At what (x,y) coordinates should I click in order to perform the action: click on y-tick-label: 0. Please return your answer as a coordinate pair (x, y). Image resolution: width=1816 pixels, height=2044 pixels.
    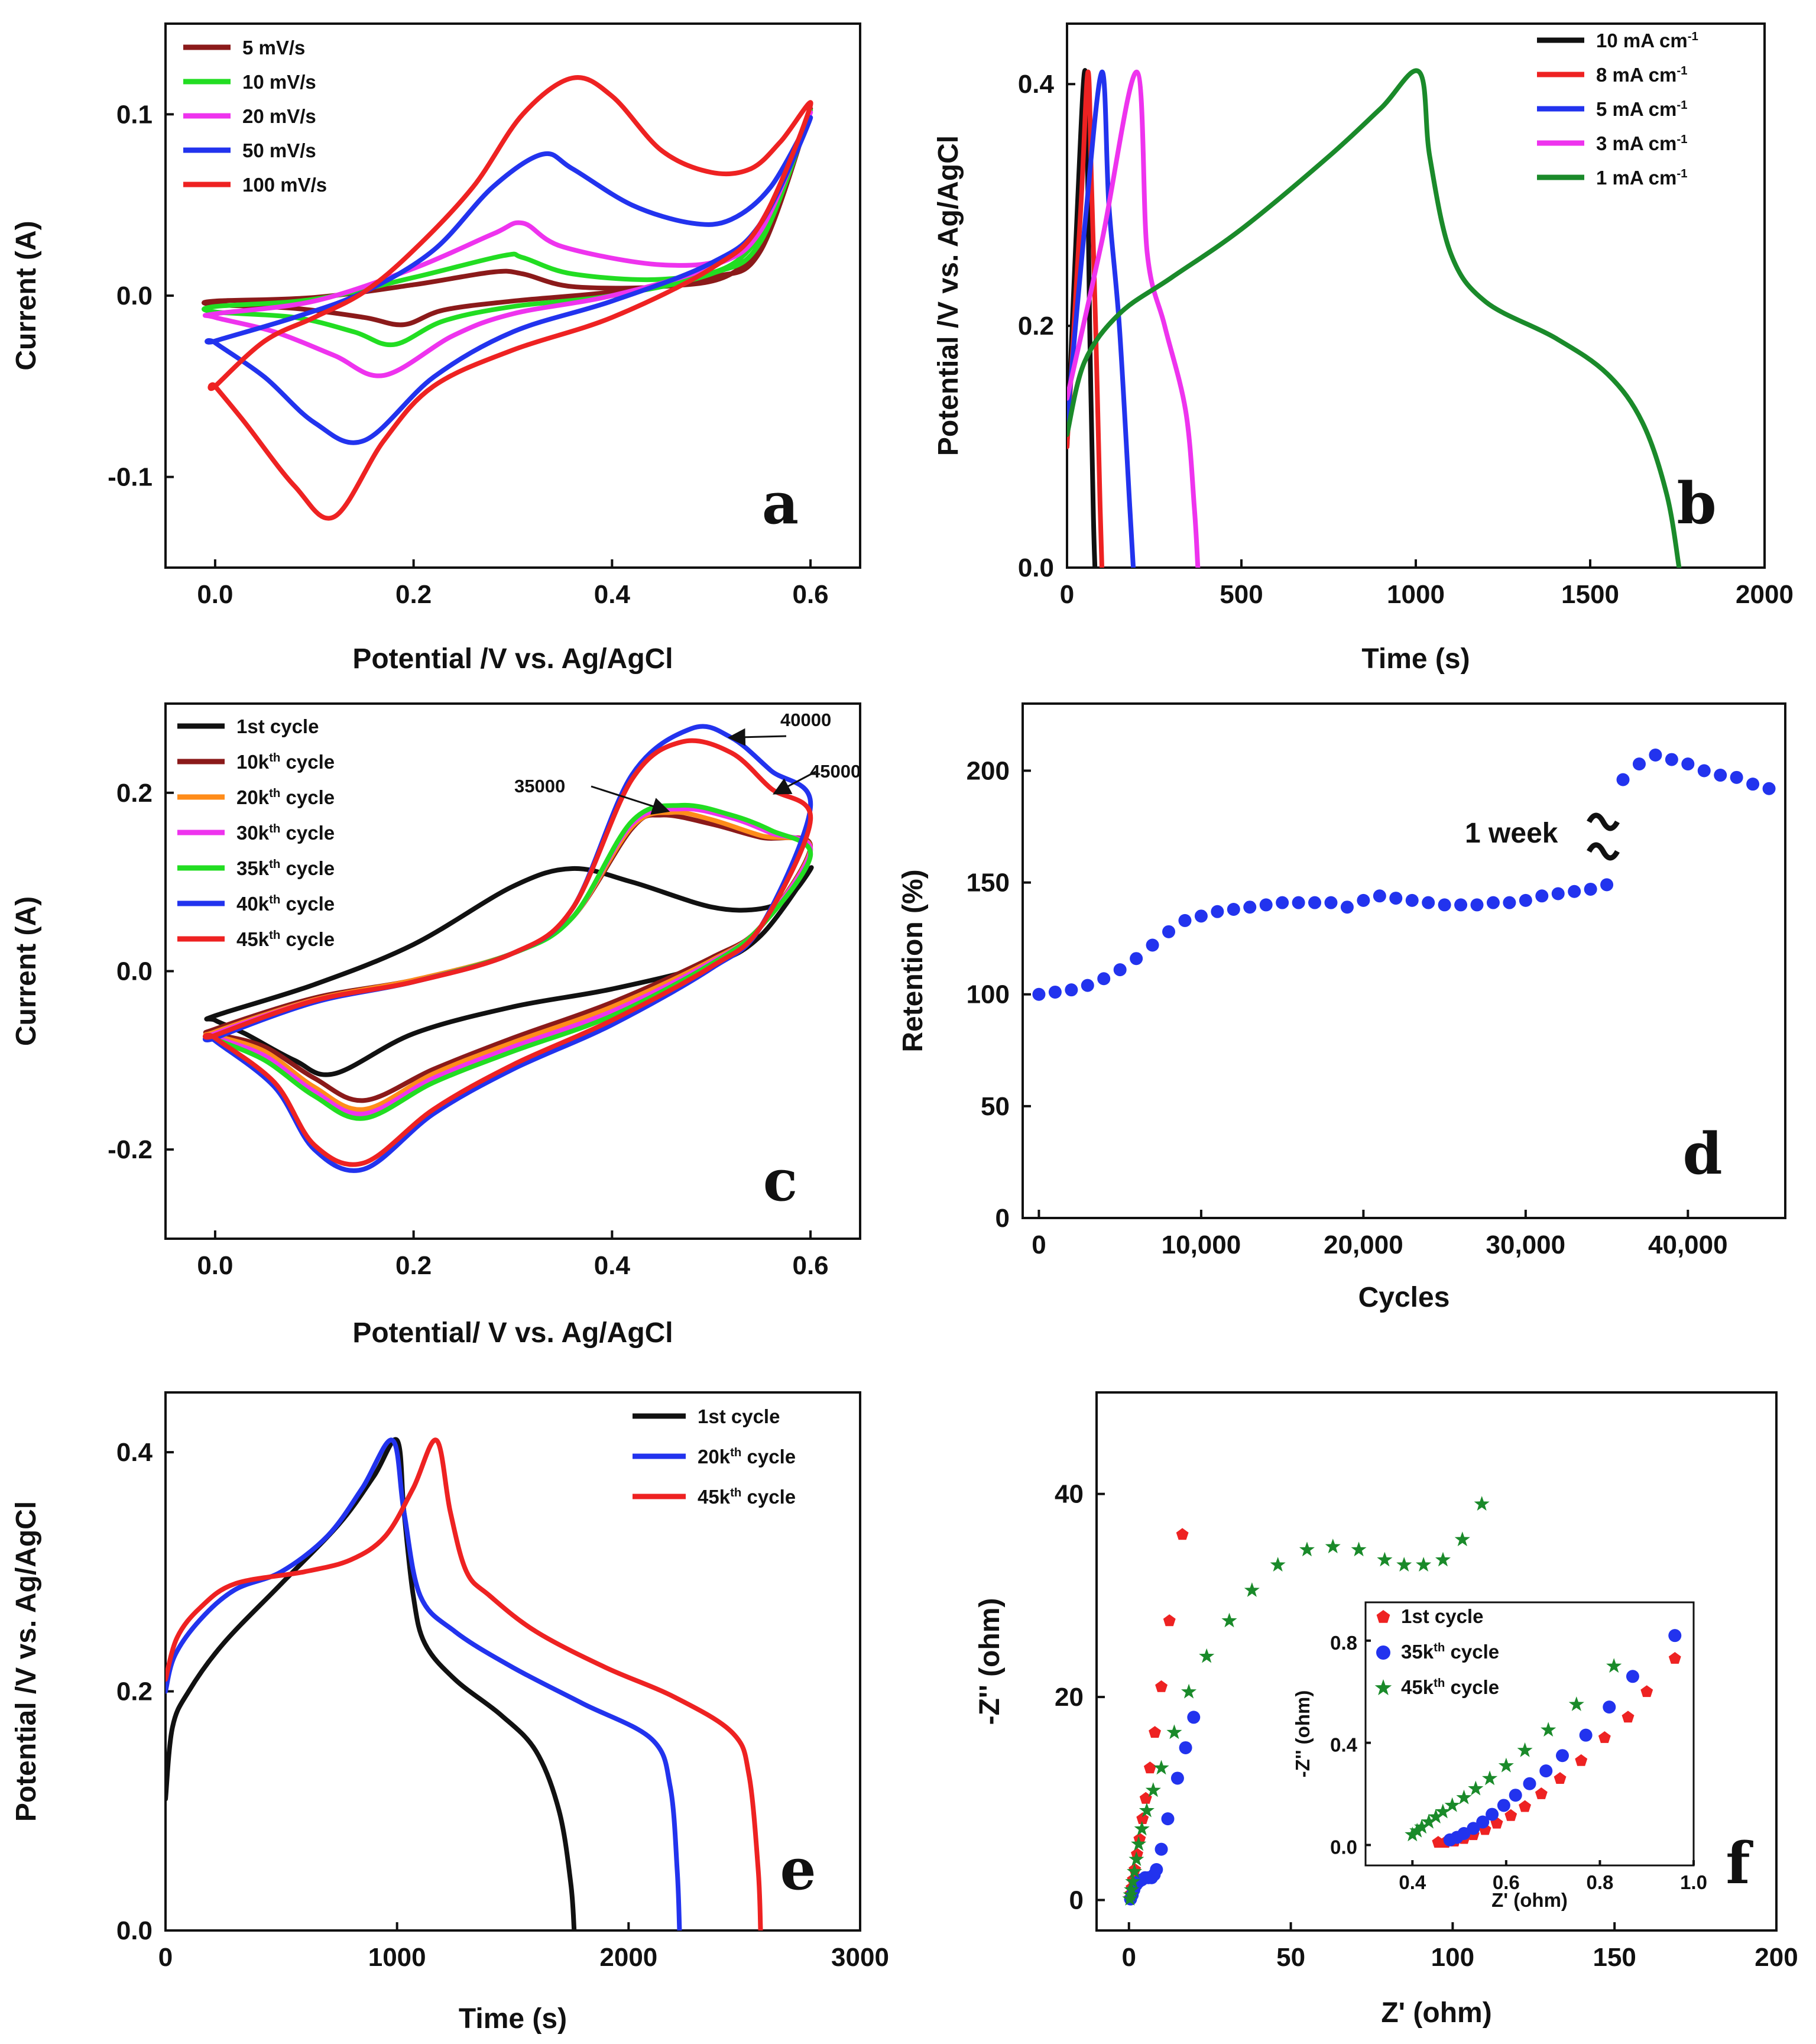
    Looking at the image, I should click on (1003, 1218).